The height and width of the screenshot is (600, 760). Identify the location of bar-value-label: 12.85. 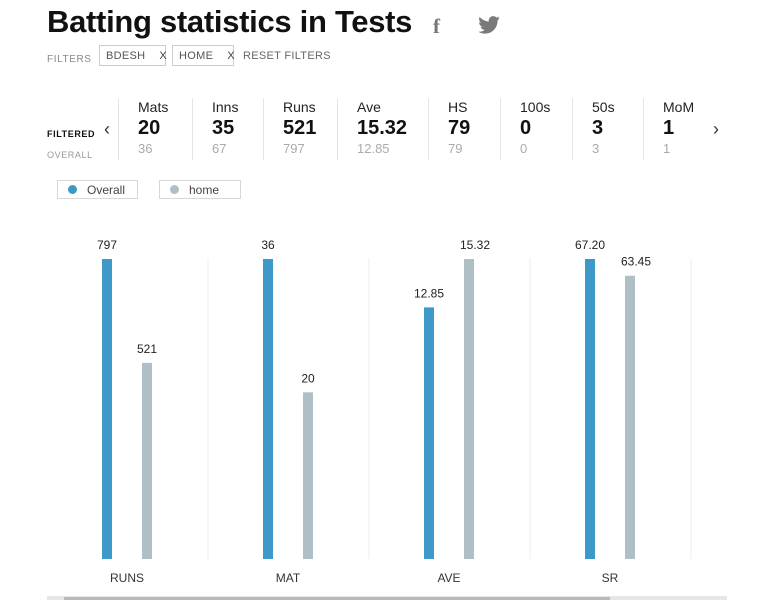
(429, 293).